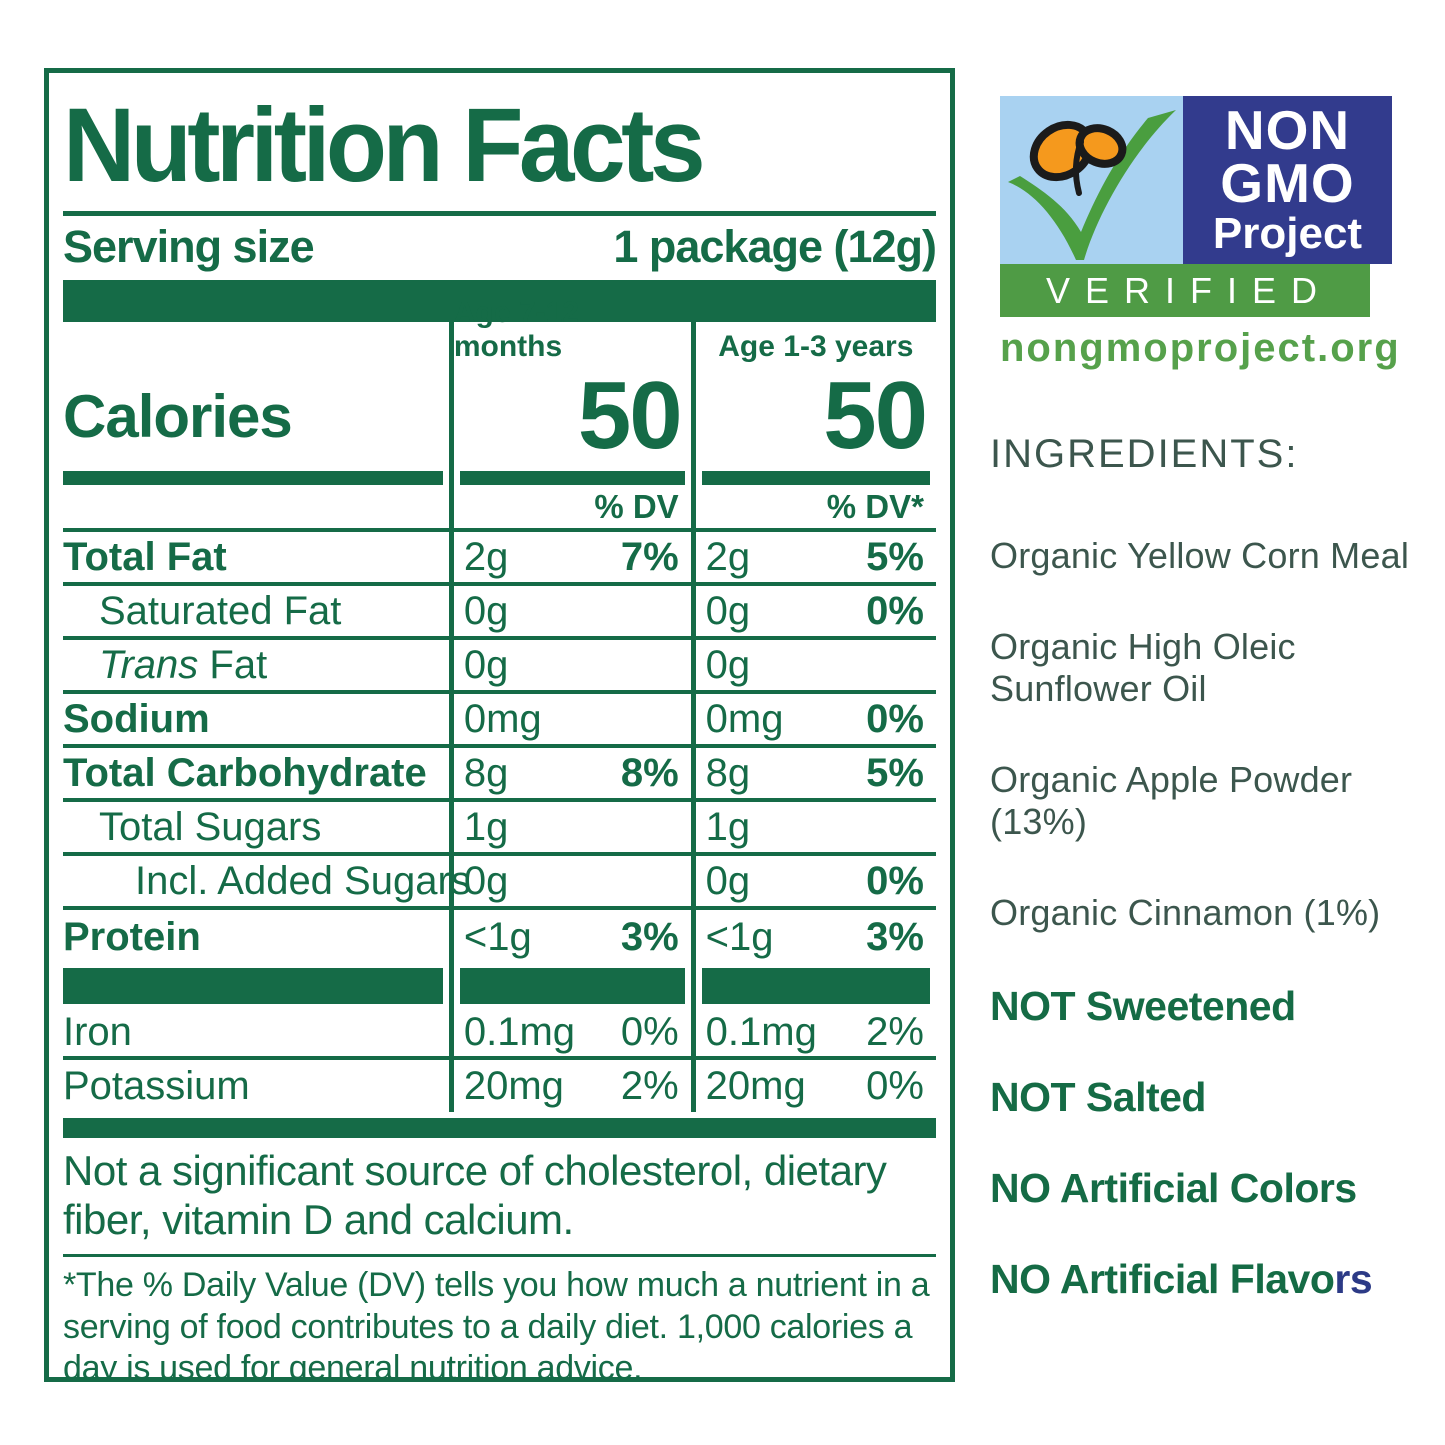 This screenshot has height=1445, width=1445. What do you see at coordinates (813, 344) in the screenshot?
I see `age-column-header-2: Age 1-3 years` at bounding box center [813, 344].